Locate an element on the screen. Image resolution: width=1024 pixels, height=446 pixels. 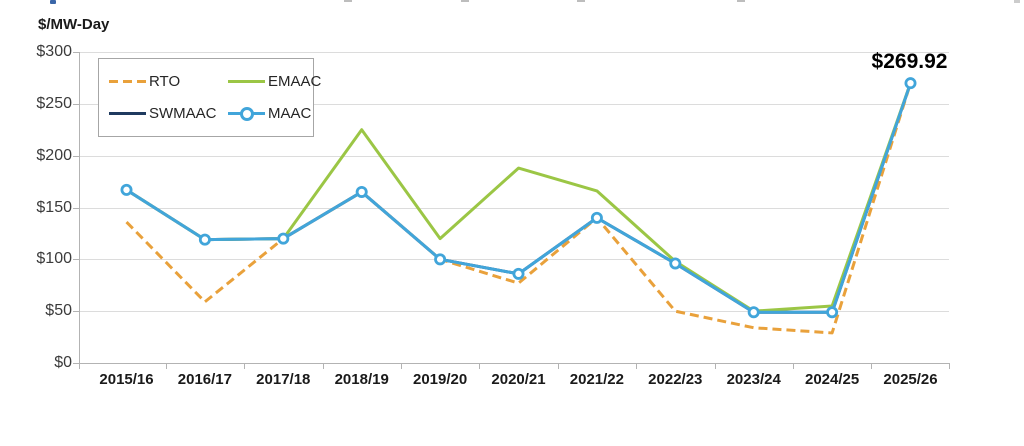
x-axis-tick-label: 2022/23 is located at coordinates (675, 379).